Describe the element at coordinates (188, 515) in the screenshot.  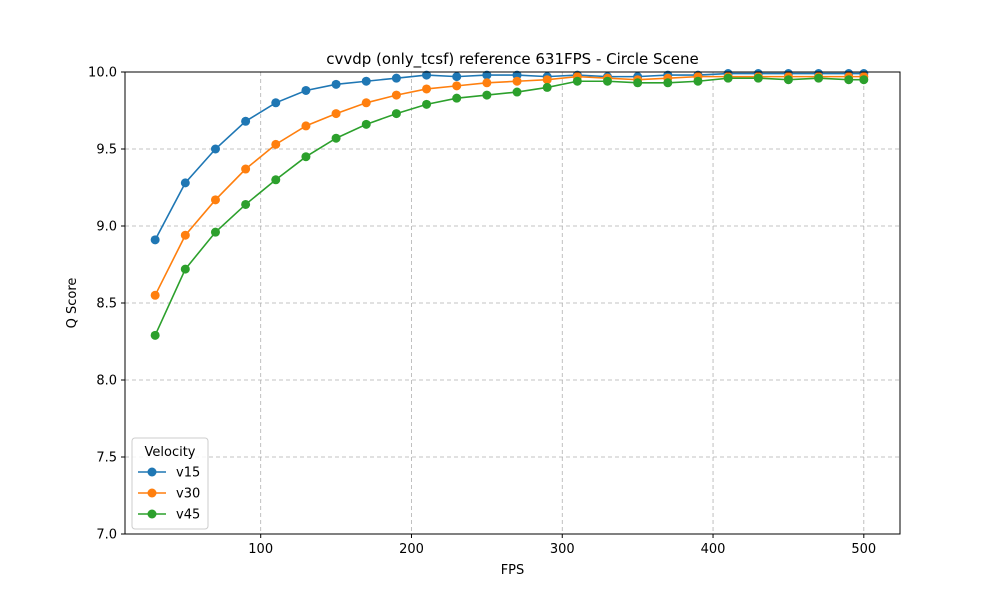
I see `legend-label-v45: v45` at that location.